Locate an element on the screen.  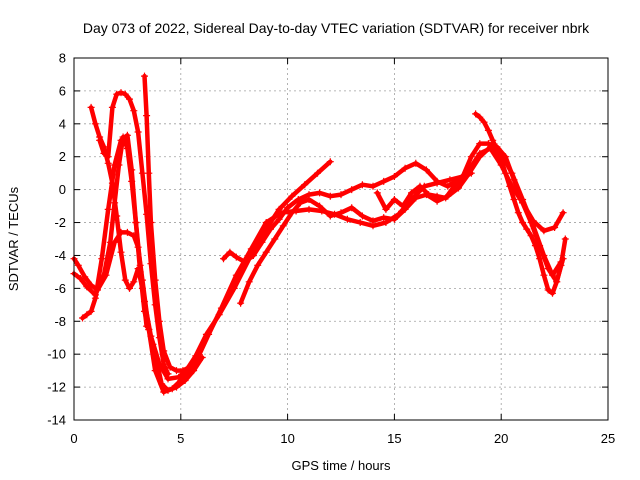
y-tick-label: -12 is located at coordinates (56, 387).